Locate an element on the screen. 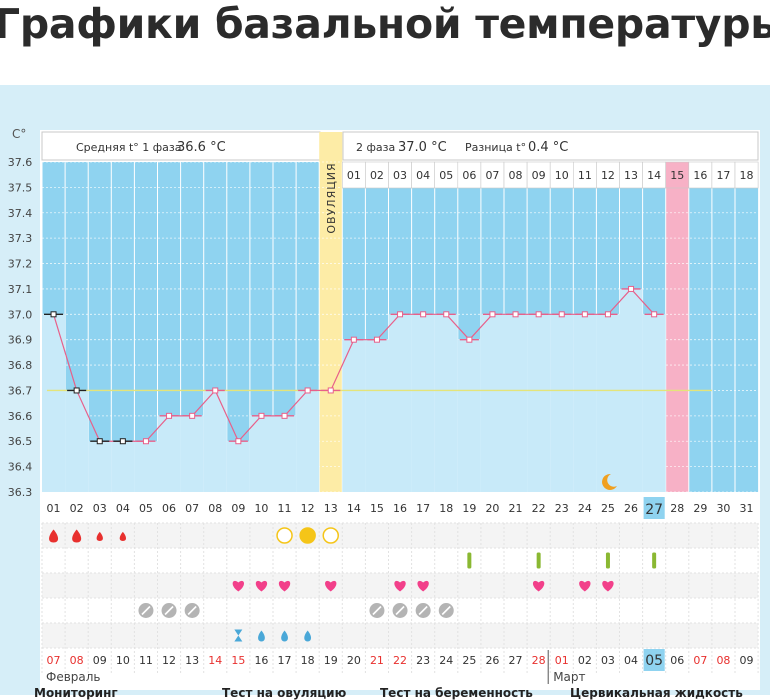 The width and height of the screenshot is (770, 700). date-label: 01 is located at coordinates (562, 660).